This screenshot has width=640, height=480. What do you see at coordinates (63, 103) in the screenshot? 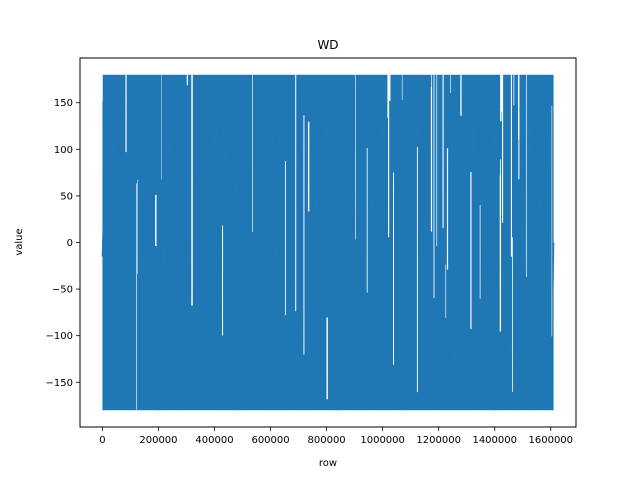
I see `y-tick-label: 150` at bounding box center [63, 103].